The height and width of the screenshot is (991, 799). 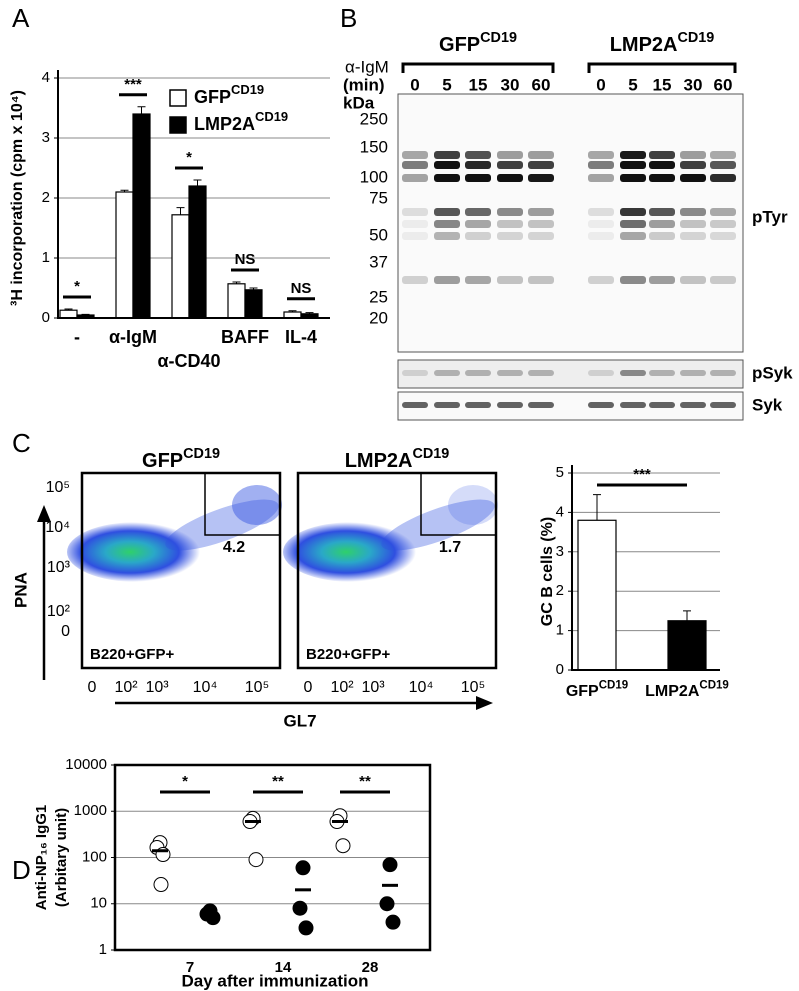 I want to click on x-tick-label: α-IgM, so click(x=133, y=337).